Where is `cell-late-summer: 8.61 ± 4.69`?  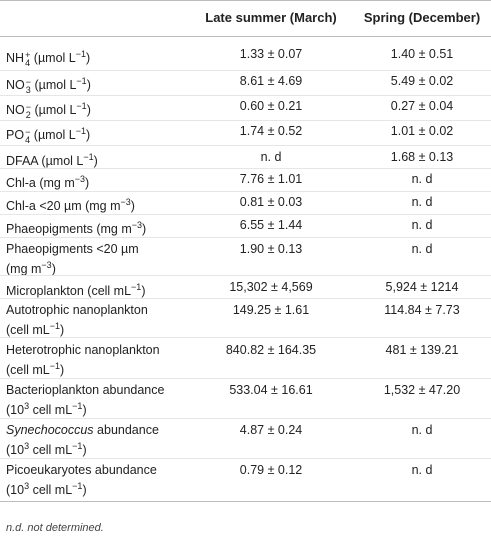 cell-late-summer: 8.61 ± 4.69 is located at coordinates (271, 81).